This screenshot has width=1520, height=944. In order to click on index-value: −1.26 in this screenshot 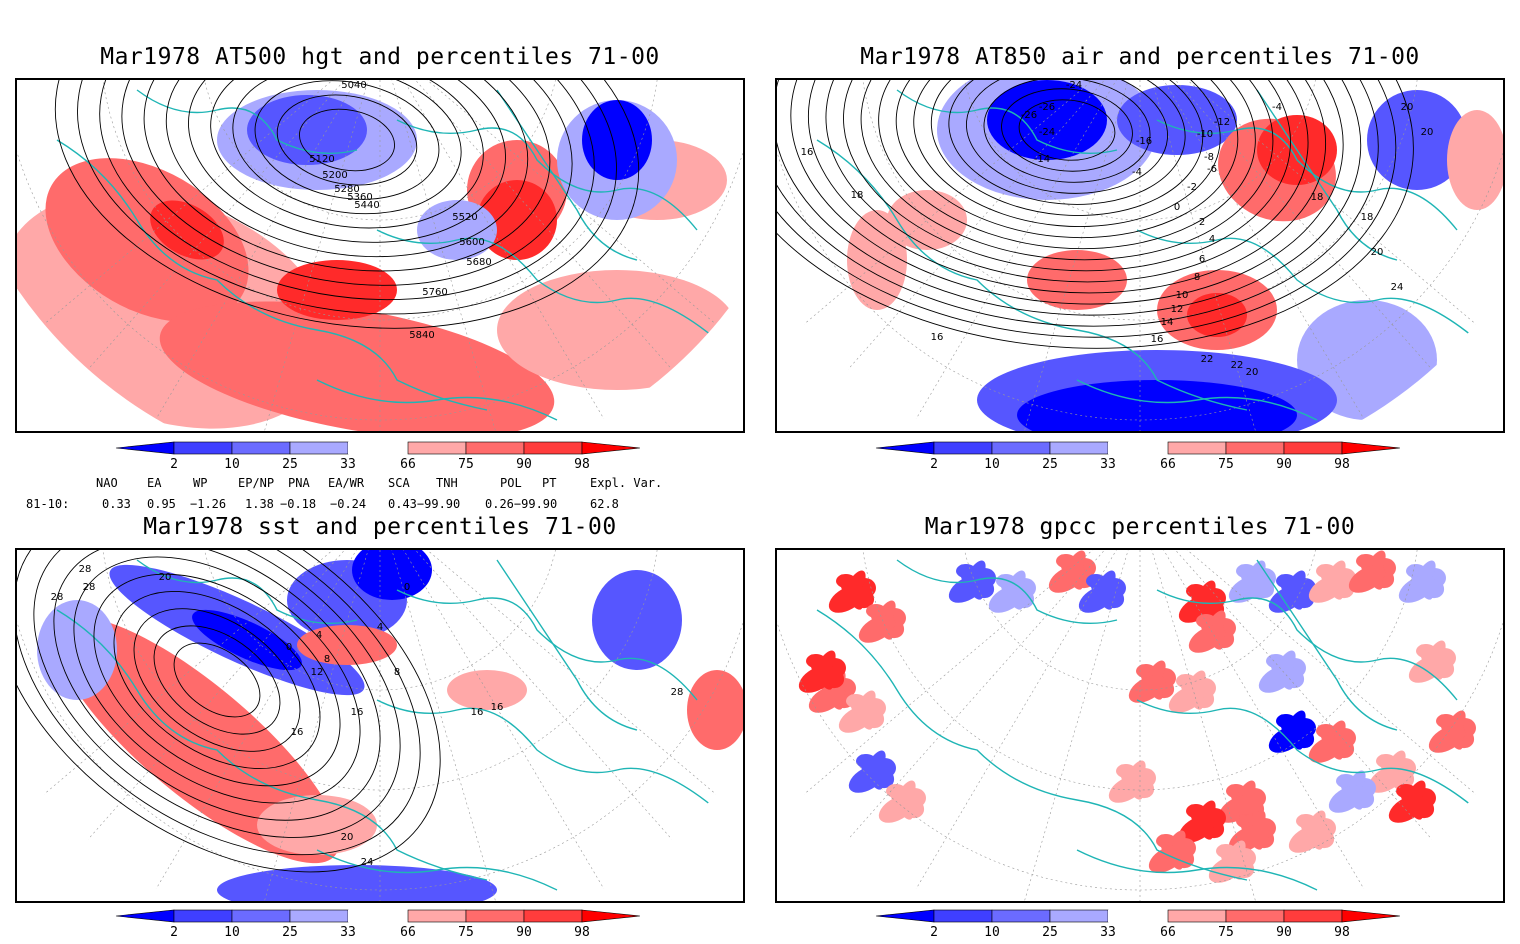, I will do `click(208, 504)`.